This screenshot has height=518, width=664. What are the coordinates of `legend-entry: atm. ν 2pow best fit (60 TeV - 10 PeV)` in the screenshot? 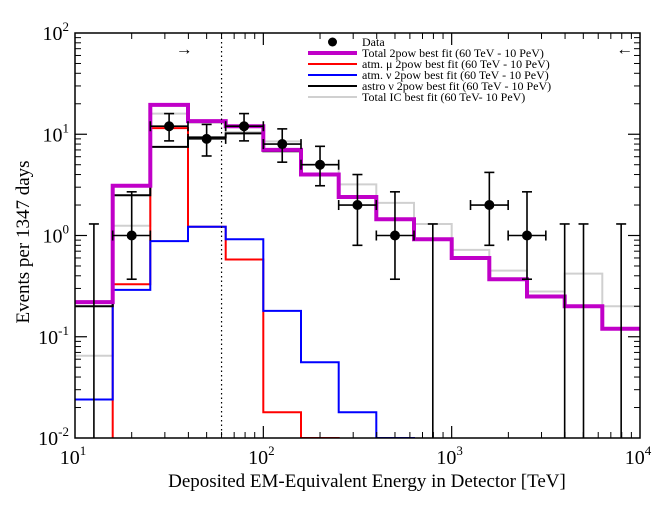 It's located at (428, 75).